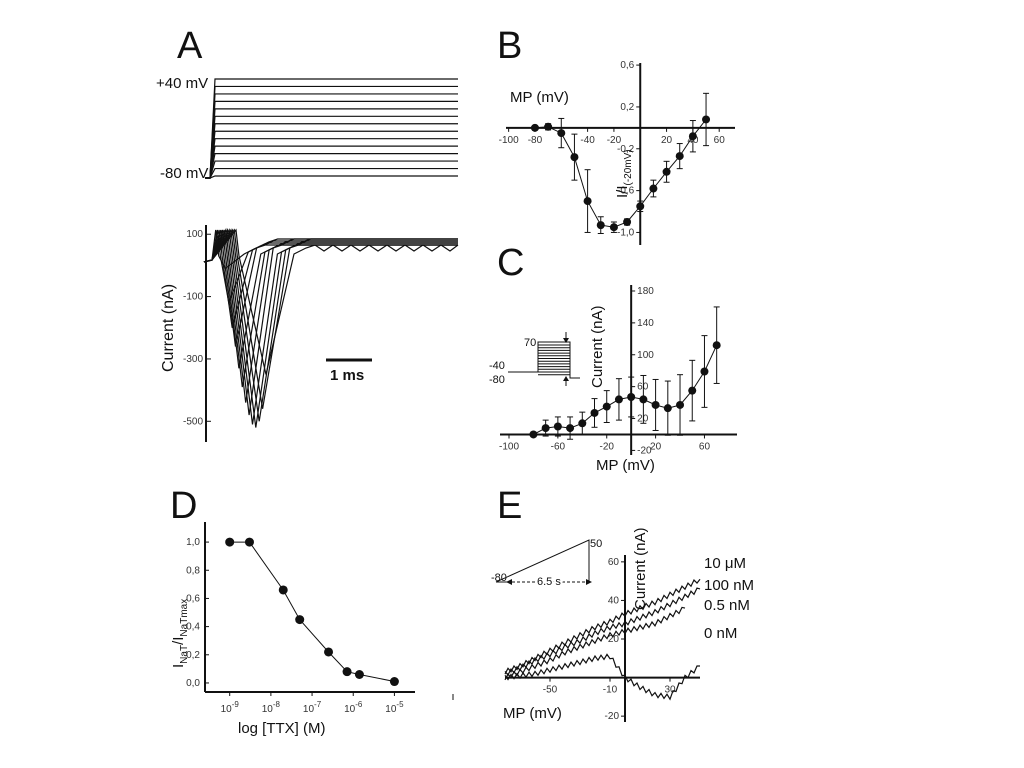 The height and width of the screenshot is (768, 1024). What do you see at coordinates (626, 191) in the screenshot?
I see `panel-b-y-tick-label: -0,6` at bounding box center [626, 191].